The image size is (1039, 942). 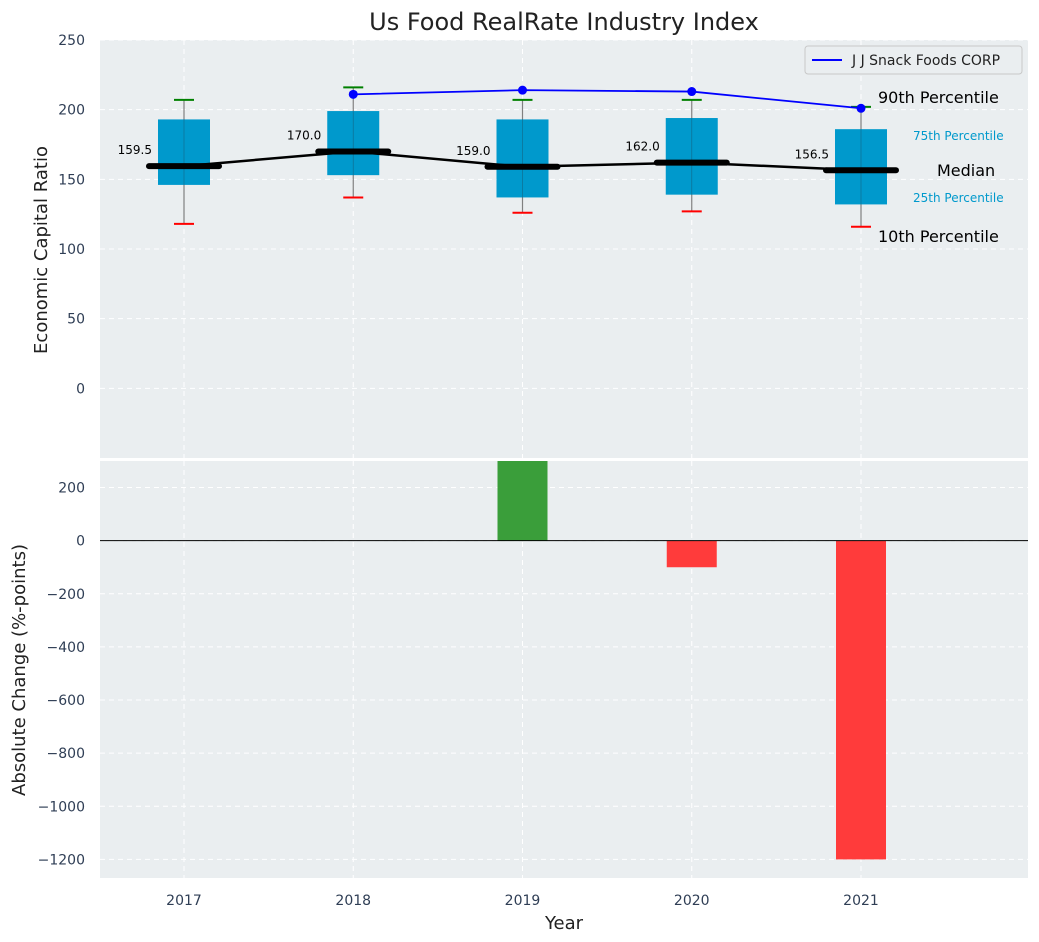 I want to click on legend: J J Snack Foods CORP, so click(x=913, y=60).